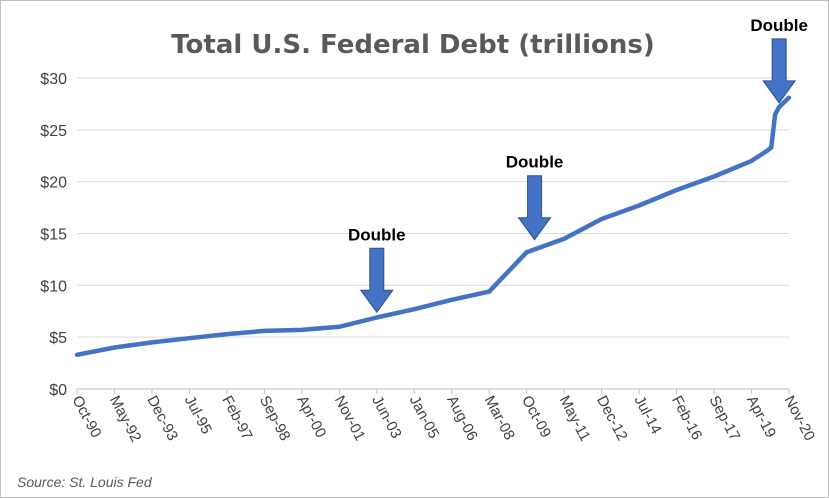 The height and width of the screenshot is (498, 829). What do you see at coordinates (386, 417) in the screenshot?
I see `x-tick-label: Jun-03` at bounding box center [386, 417].